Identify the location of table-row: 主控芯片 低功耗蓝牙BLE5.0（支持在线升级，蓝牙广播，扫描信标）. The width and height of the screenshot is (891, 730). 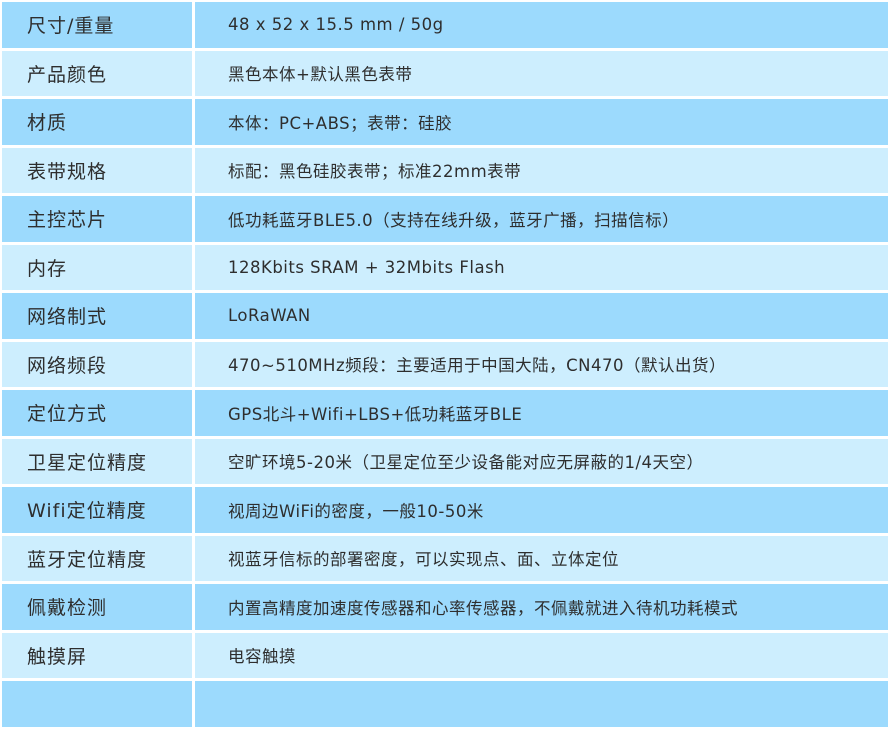
(445, 219).